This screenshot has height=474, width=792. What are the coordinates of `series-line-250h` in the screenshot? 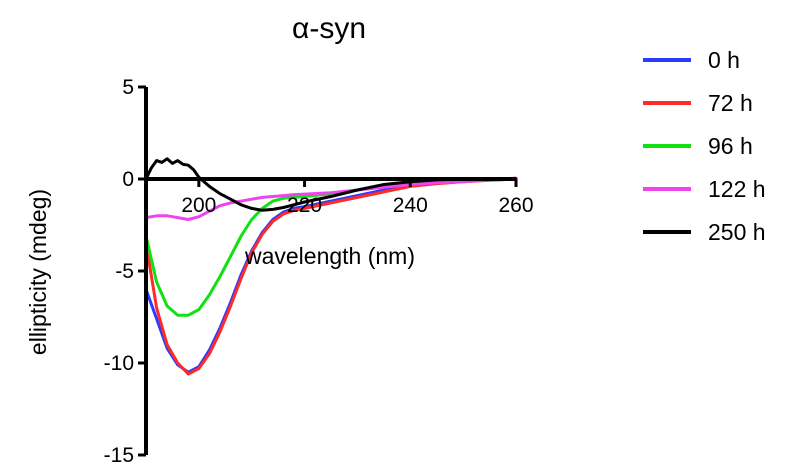 It's located at (331, 184).